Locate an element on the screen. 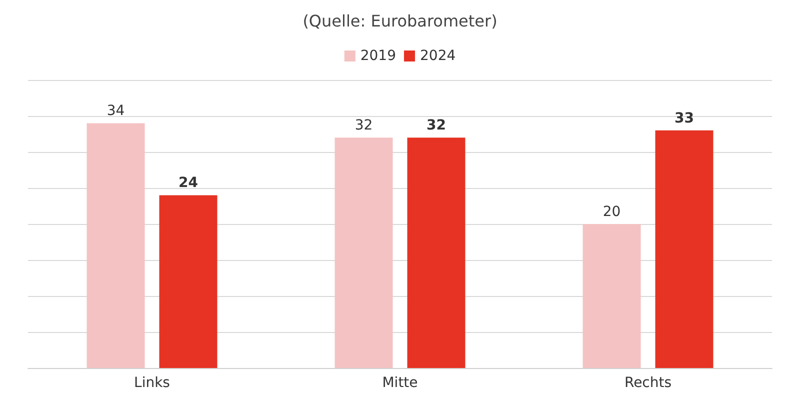 The image size is (800, 419). chart-title: (Quelle: Eurobarometer) is located at coordinates (400, 21).